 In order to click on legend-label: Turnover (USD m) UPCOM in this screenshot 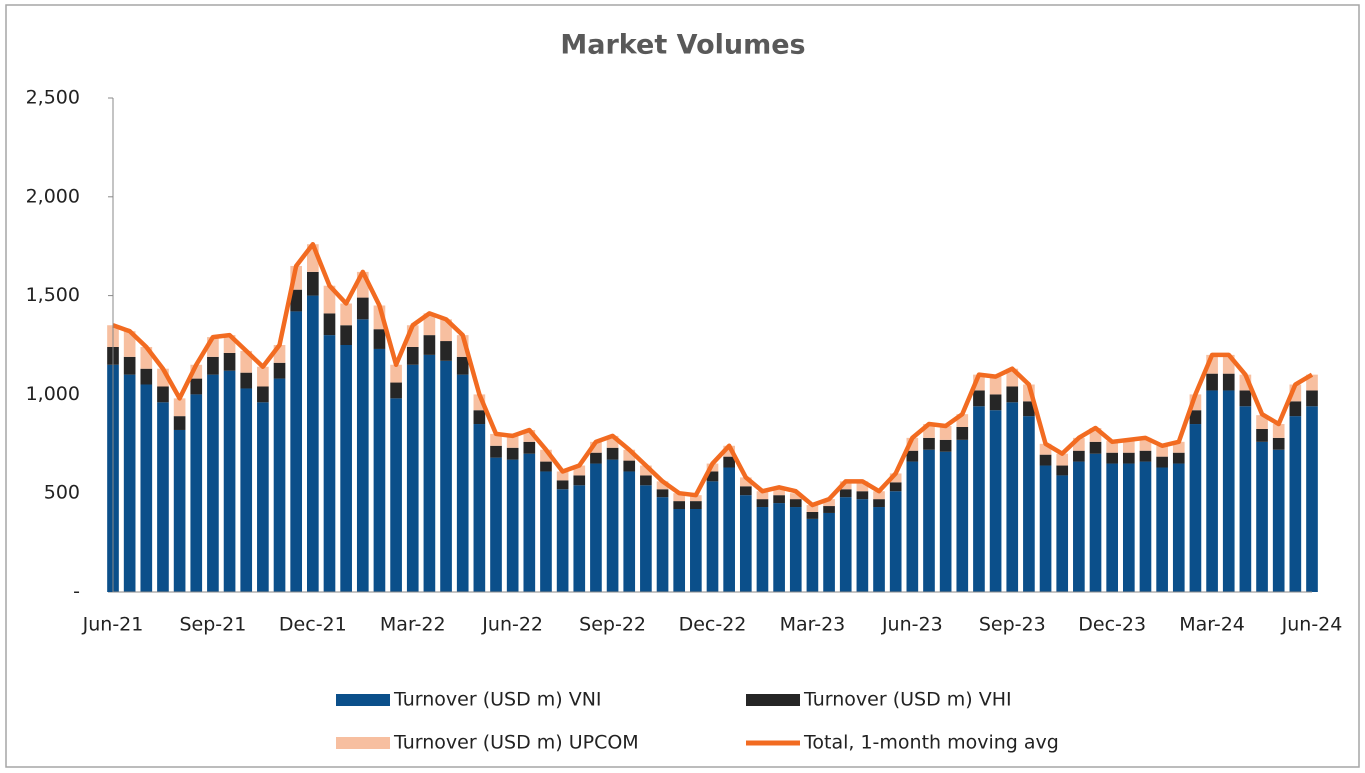, I will do `click(516, 743)`.